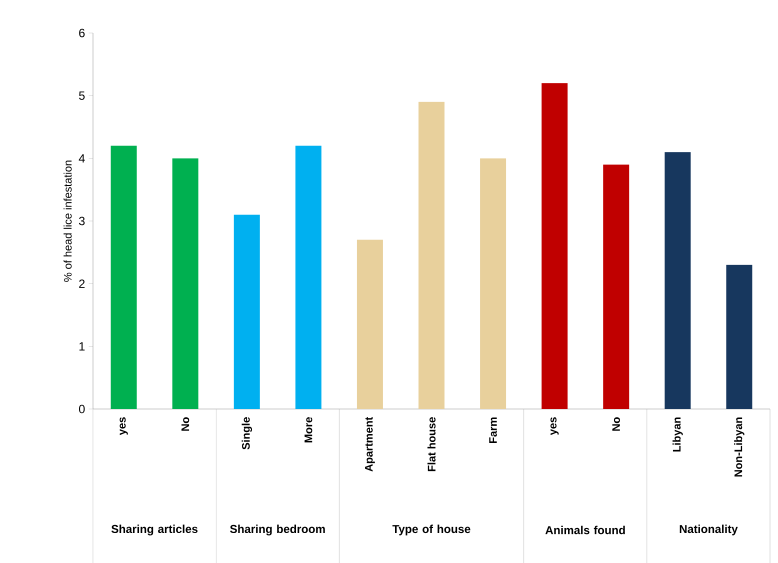  What do you see at coordinates (370, 444) in the screenshot?
I see `x-tick-label: Apartment` at bounding box center [370, 444].